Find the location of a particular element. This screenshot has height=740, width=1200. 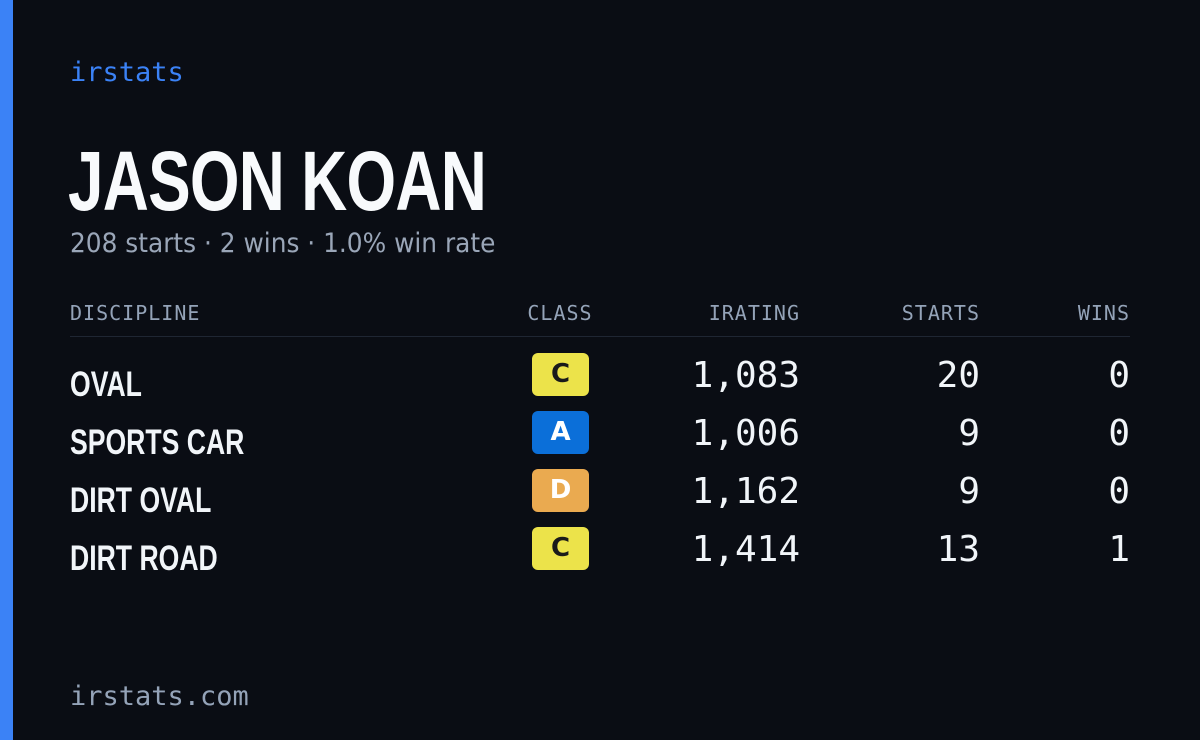

table-row: DIRT OVAL D 1,162 9 0 is located at coordinates (600, 498).